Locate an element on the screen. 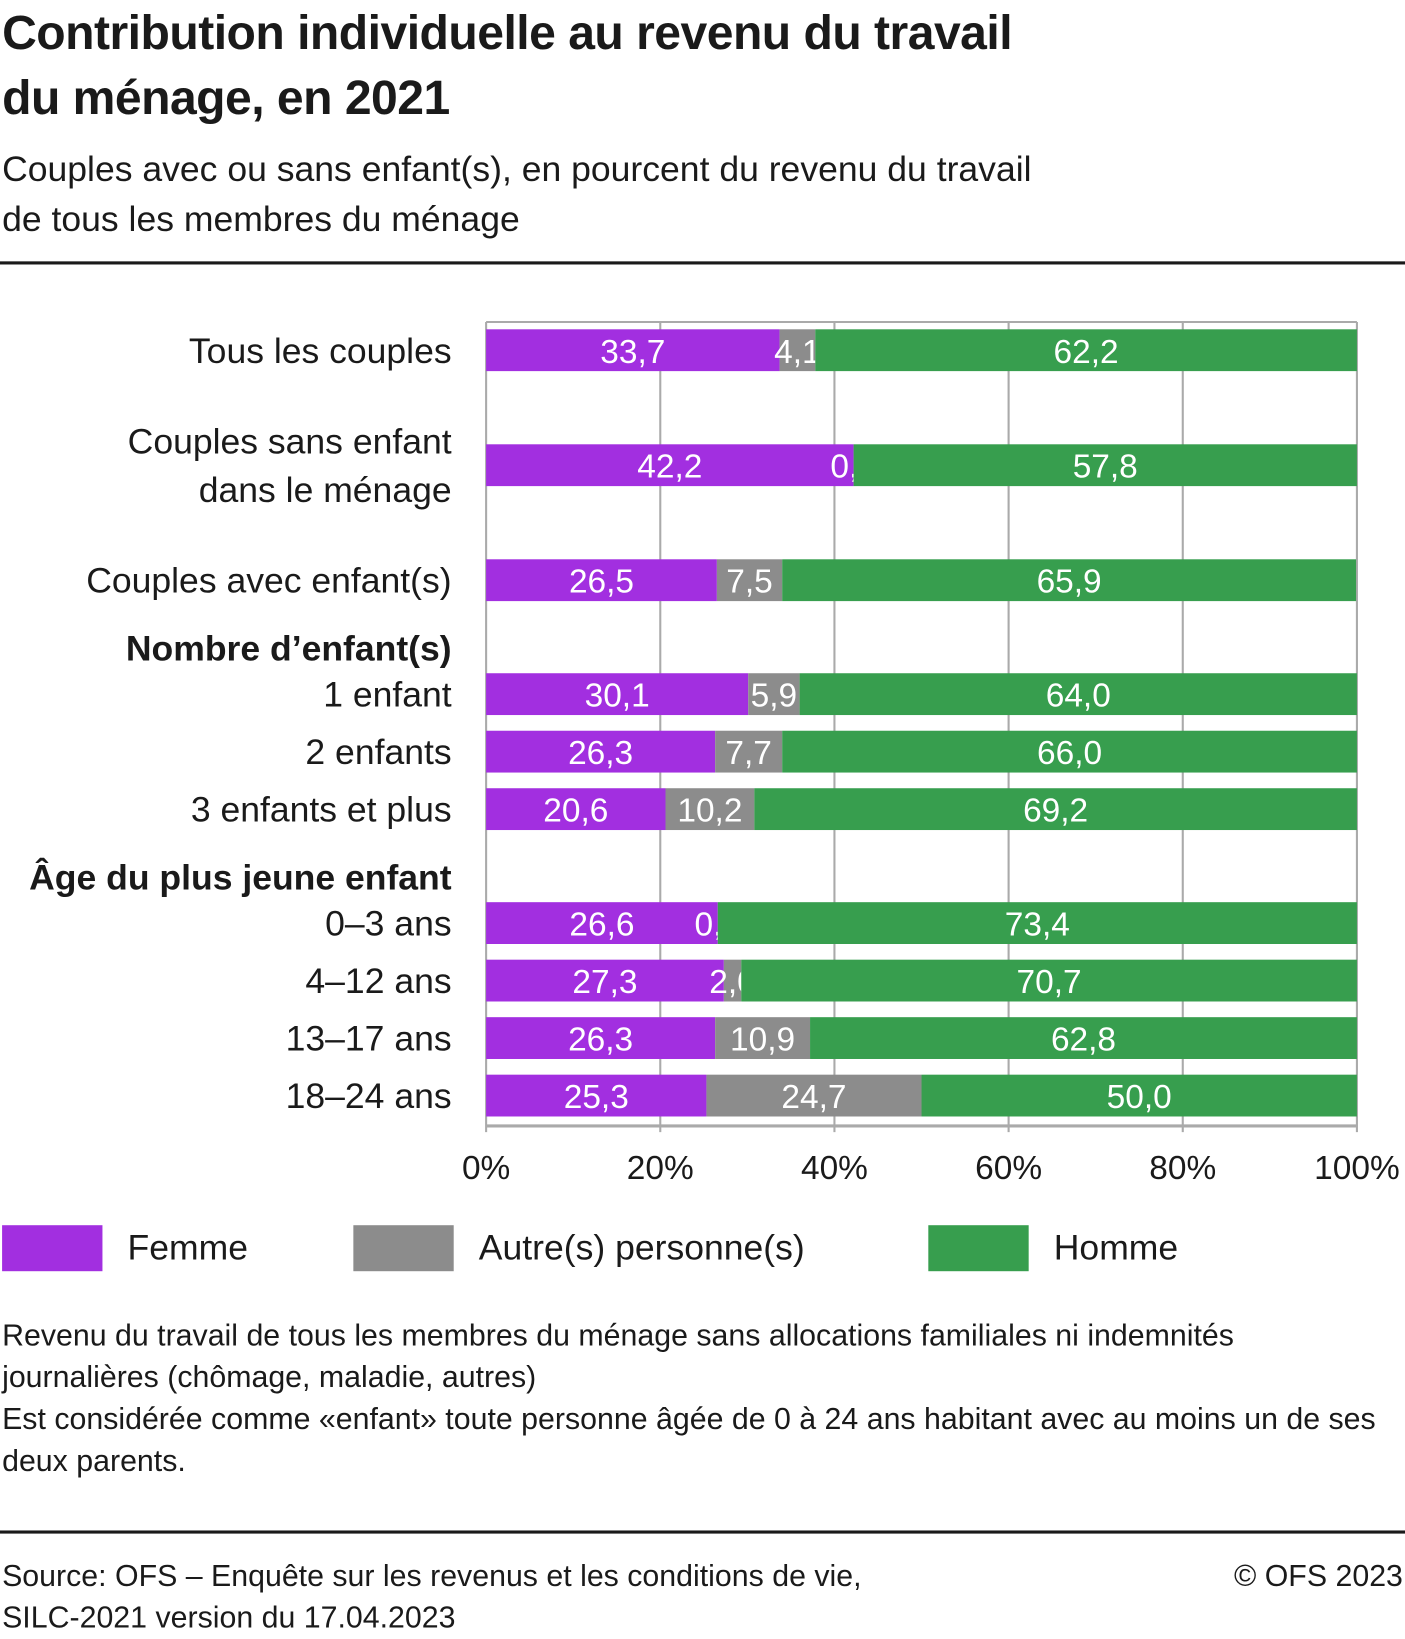 The width and height of the screenshot is (1405, 1639). x-tick-label: 60% is located at coordinates (1008, 1168).